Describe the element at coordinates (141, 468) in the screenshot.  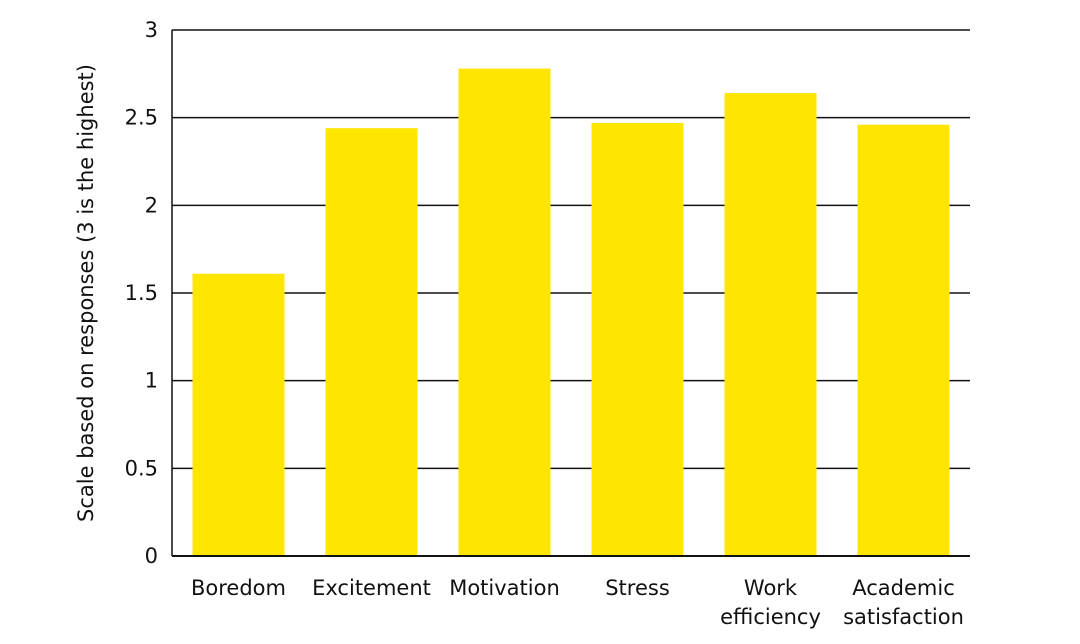
I see `y-tick-label: 0.5` at that location.